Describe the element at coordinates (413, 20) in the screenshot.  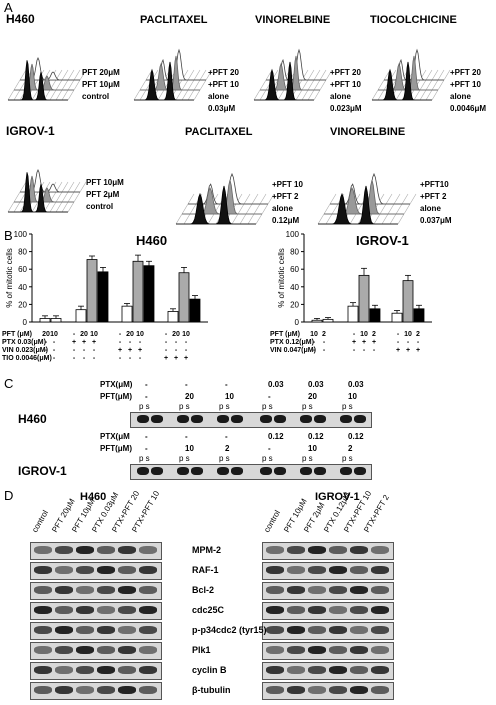
I see `a-h460-drug-3-title: TIOCOLCHICINE` at that location.